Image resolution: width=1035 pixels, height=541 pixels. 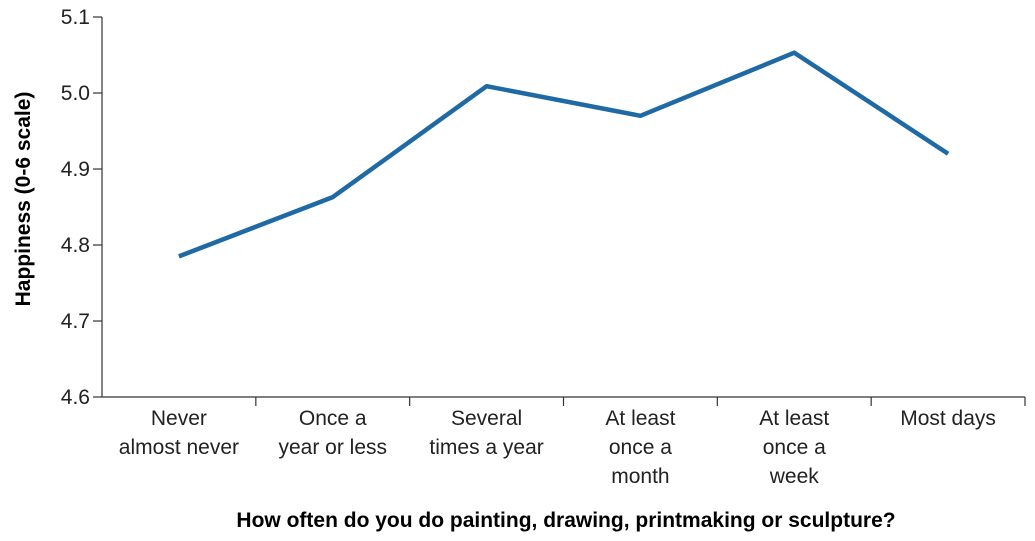 I want to click on y-tick-label: 5.0, so click(x=75, y=93).